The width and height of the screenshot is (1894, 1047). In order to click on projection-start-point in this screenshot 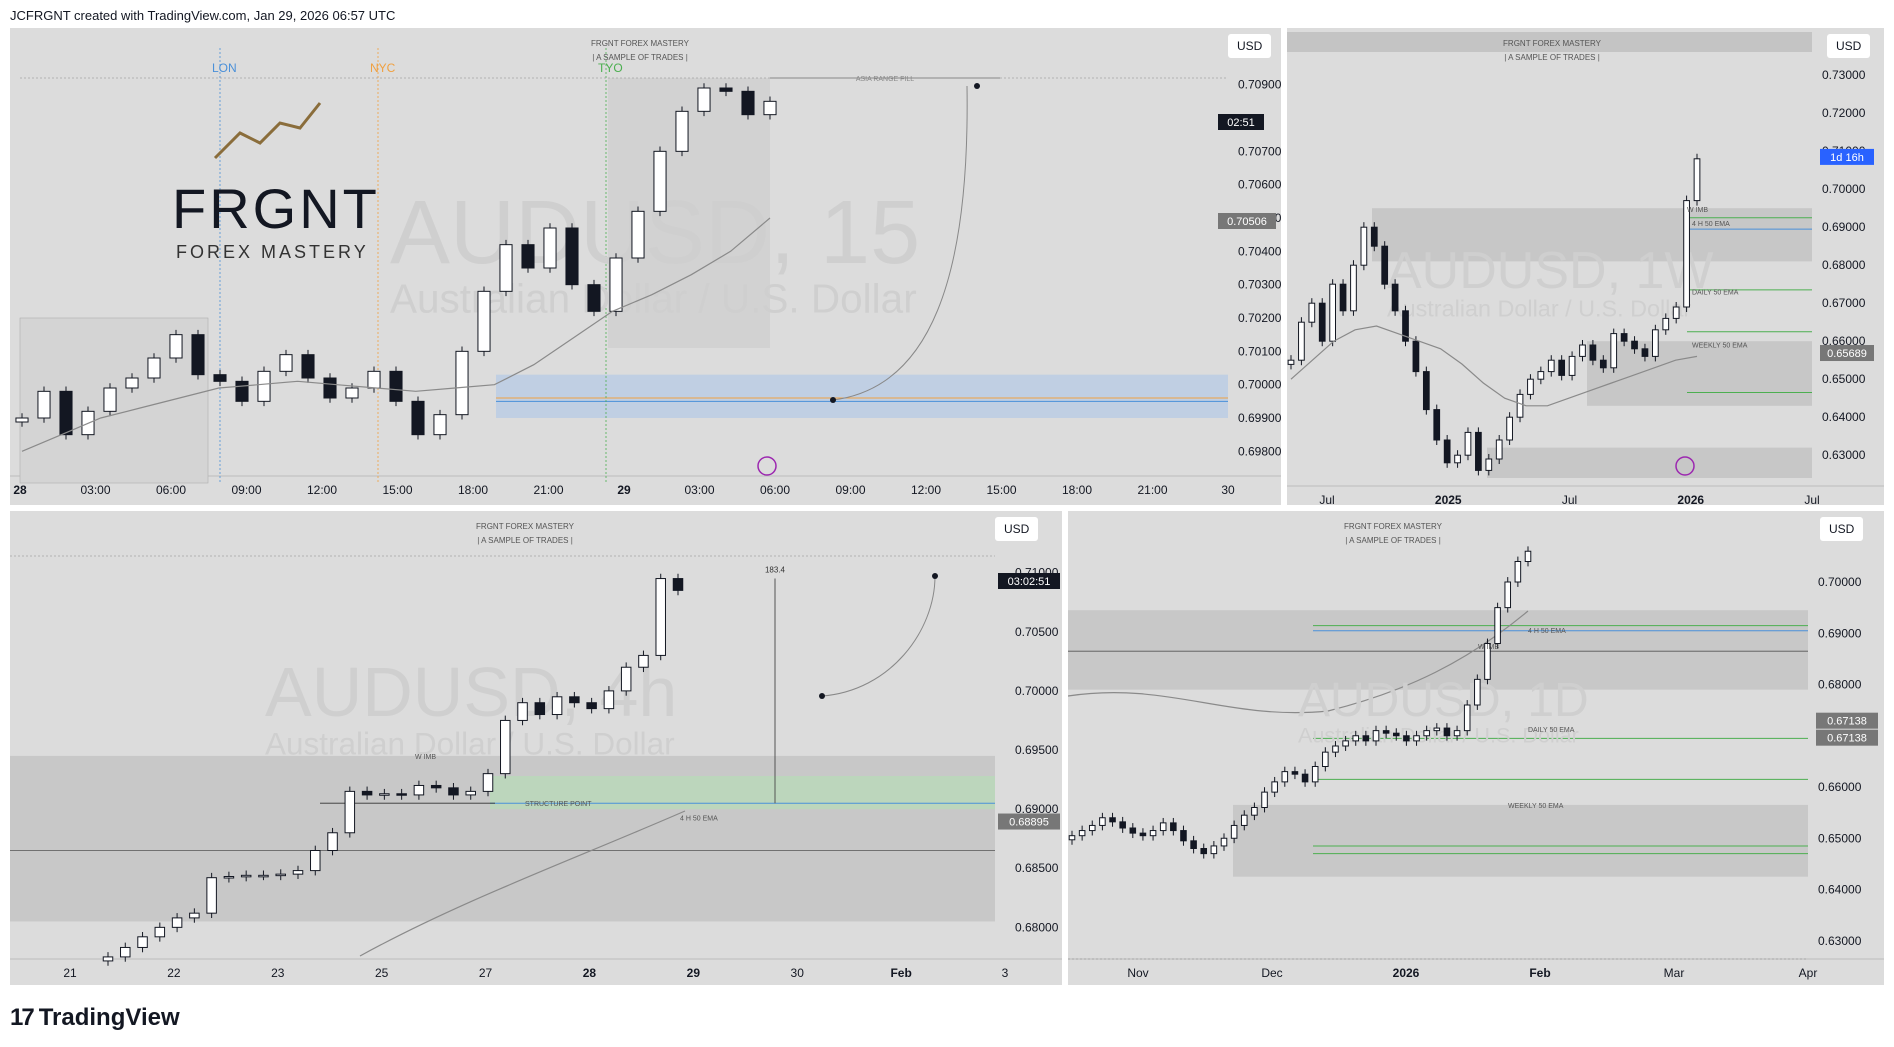, I will do `click(822, 696)`.